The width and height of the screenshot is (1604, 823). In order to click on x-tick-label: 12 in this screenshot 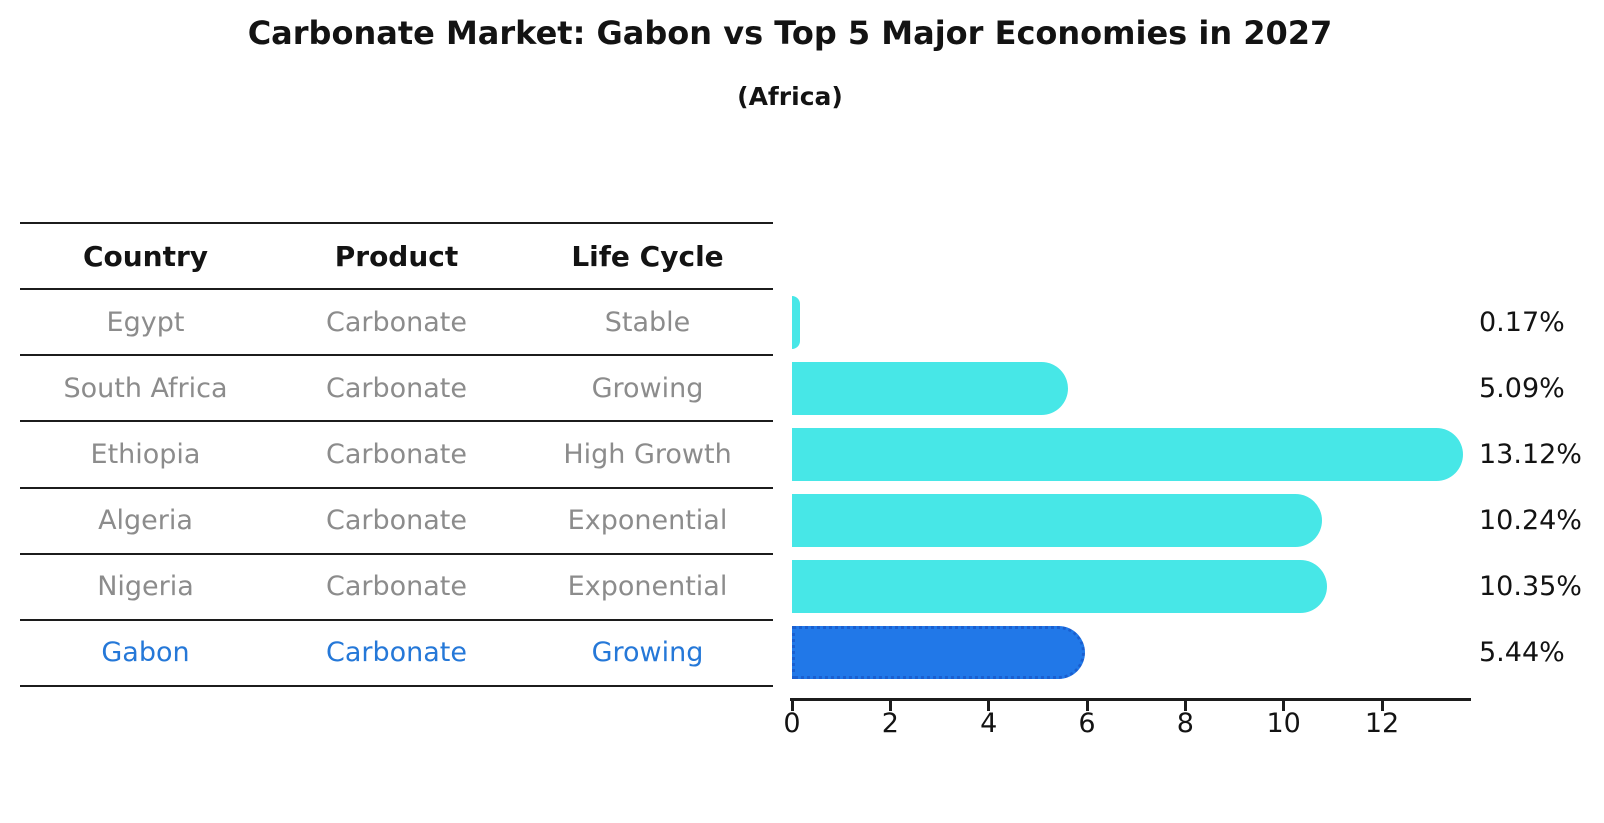, I will do `click(1382, 723)`.